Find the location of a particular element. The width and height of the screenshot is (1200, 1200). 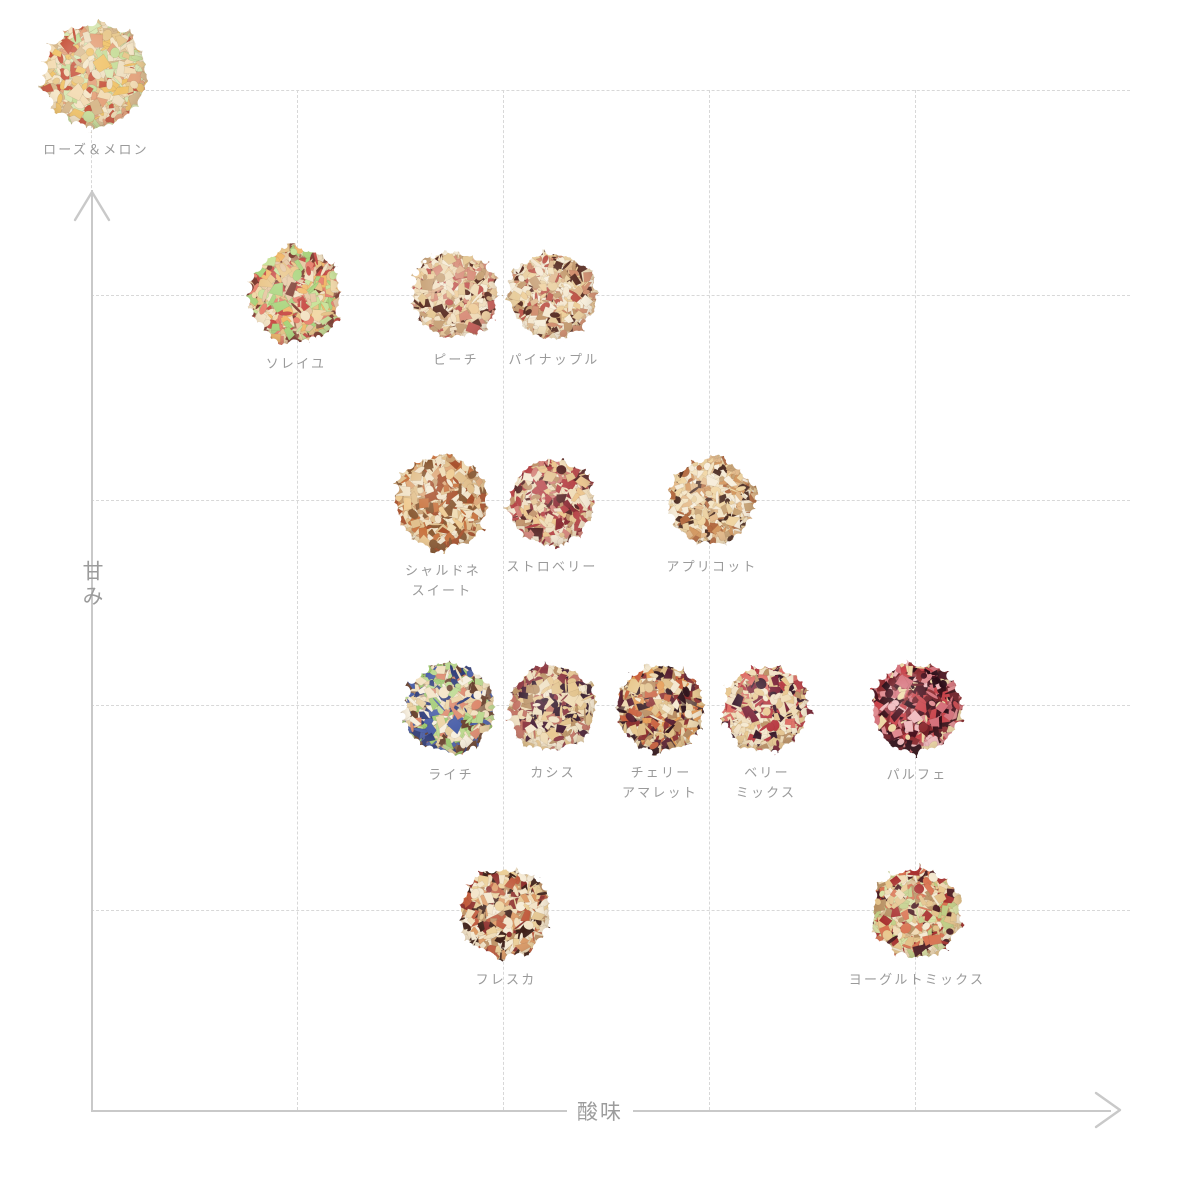

data-point: カシス is located at coordinates (552, 721).